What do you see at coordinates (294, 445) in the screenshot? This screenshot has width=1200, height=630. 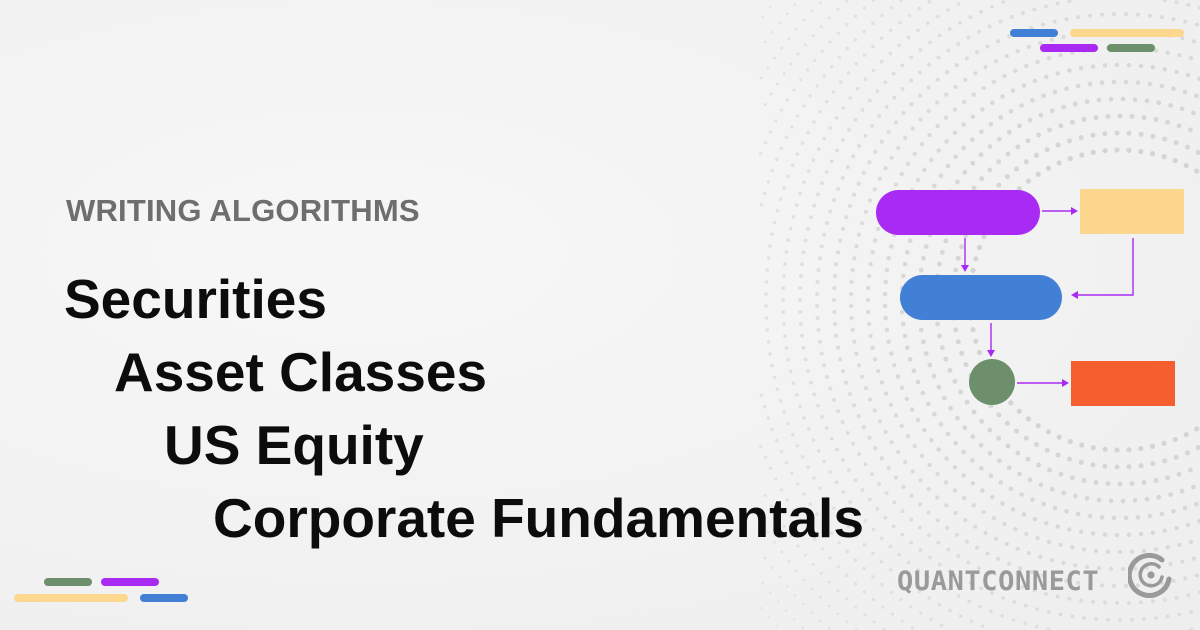 I see `breadcrumb-level-3: US Equity` at bounding box center [294, 445].